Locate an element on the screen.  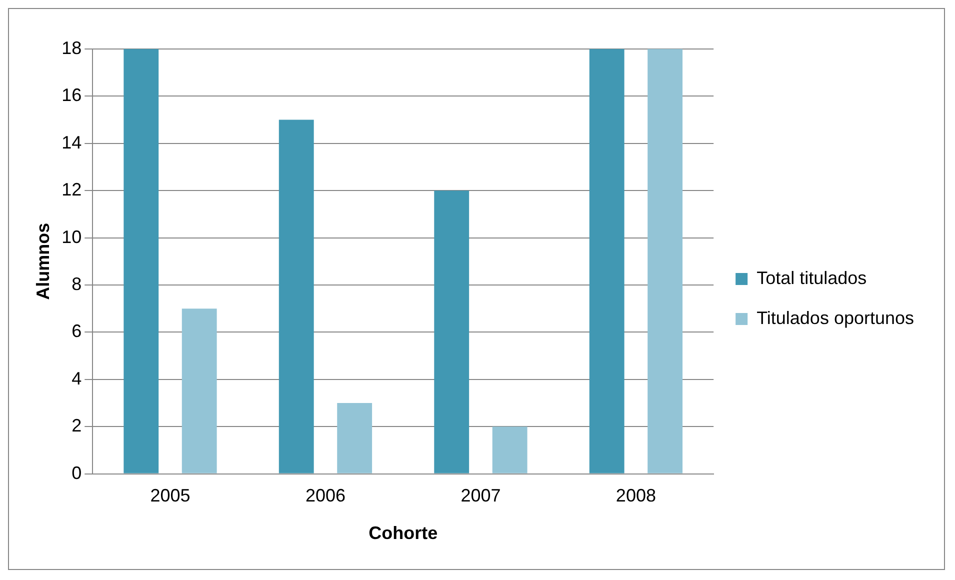
y-axis-title: Alumnos is located at coordinates (42, 261).